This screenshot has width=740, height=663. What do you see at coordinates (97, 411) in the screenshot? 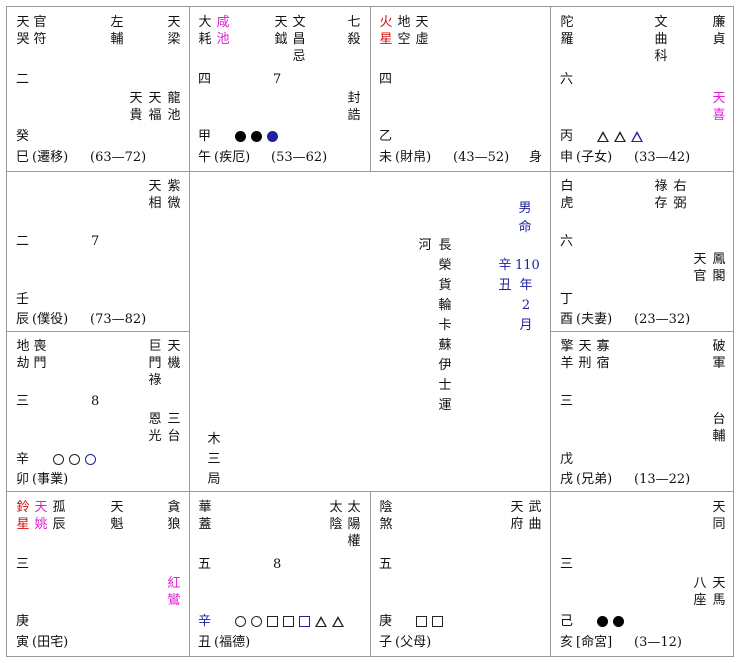
I see `palace-mao: 地劫 喪門 巨門 祿 天機 三 8 恩光 三台 辛 卯 (事業)` at bounding box center [97, 411].